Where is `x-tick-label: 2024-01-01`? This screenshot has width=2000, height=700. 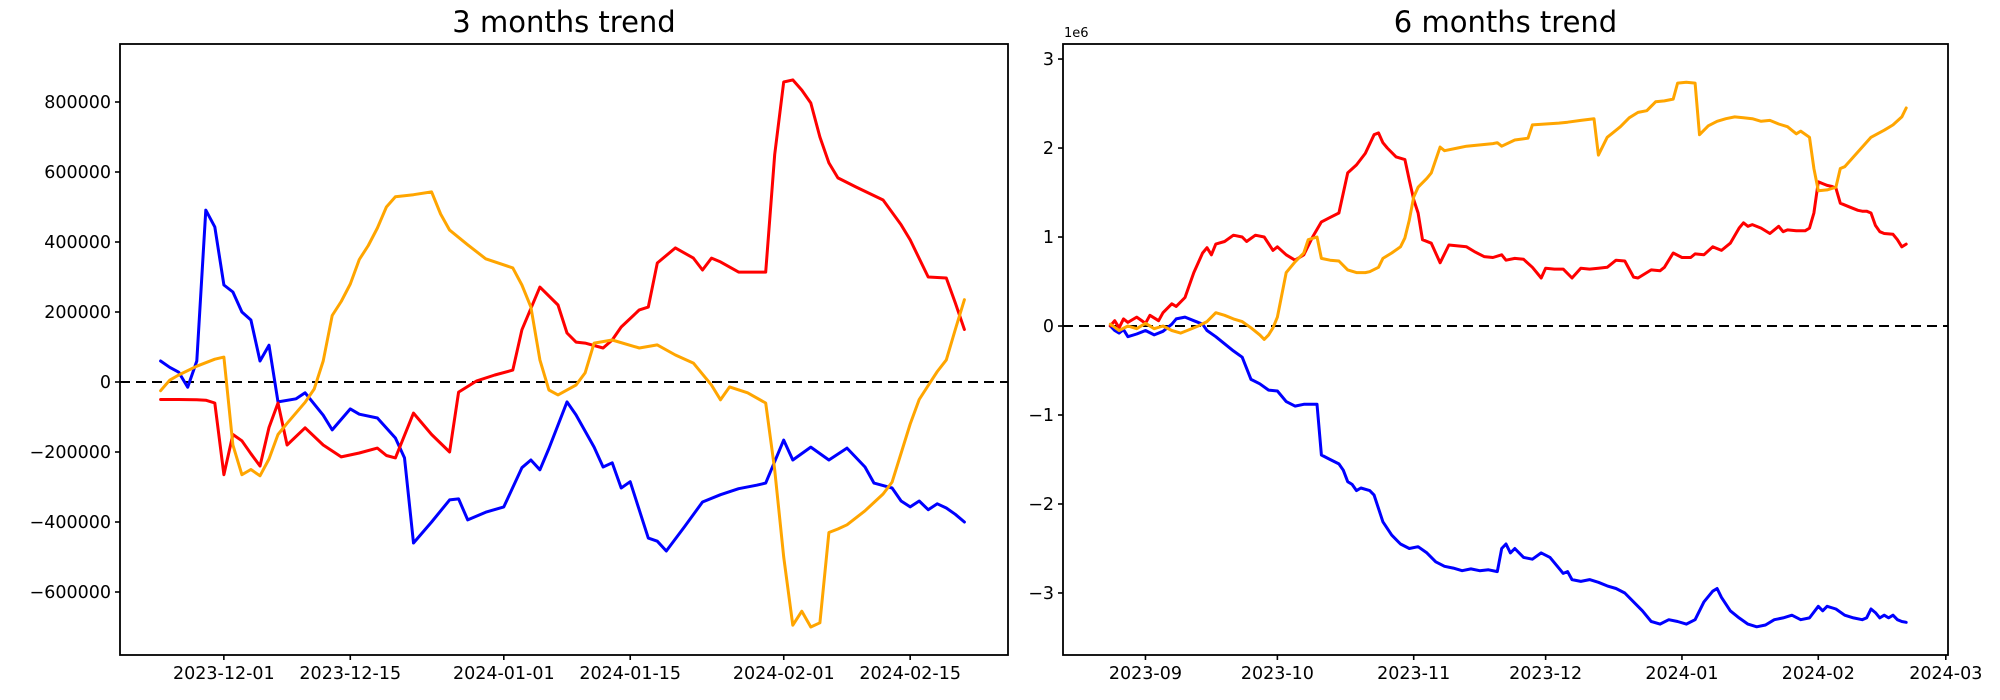
x-tick-label: 2024-01-01 is located at coordinates (504, 674).